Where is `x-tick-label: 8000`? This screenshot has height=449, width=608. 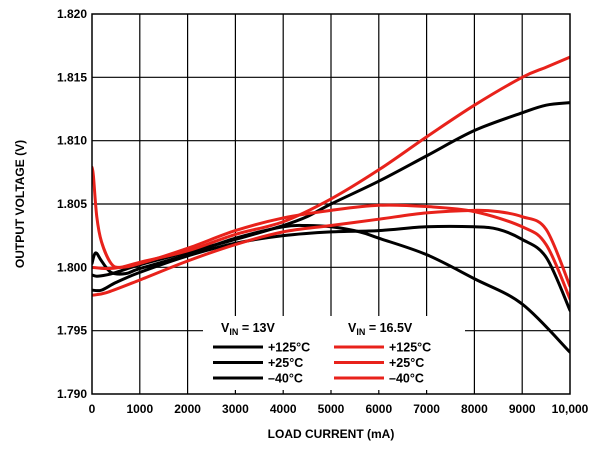 x-tick-label: 8000 is located at coordinates (474, 409).